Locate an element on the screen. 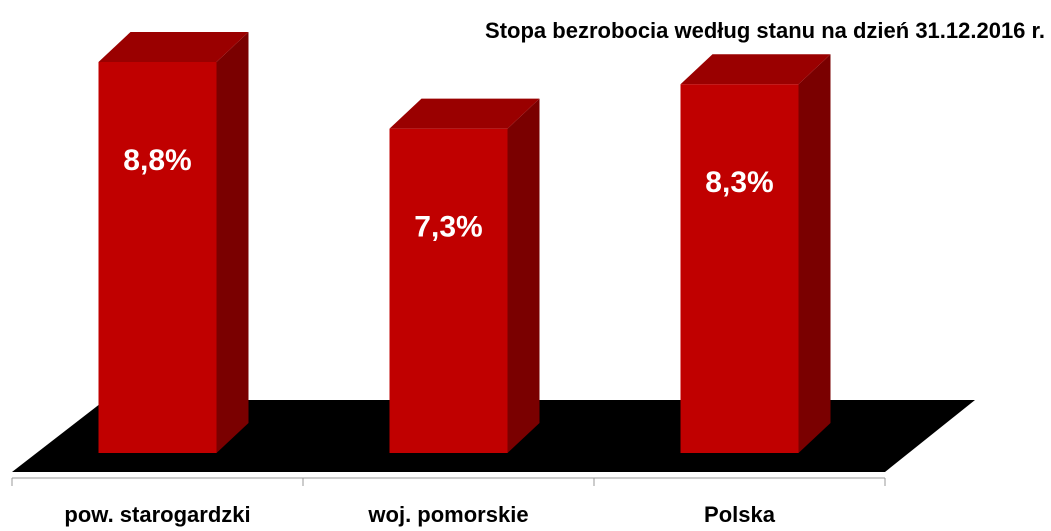  x-tick-label: Polska is located at coordinates (740, 514).